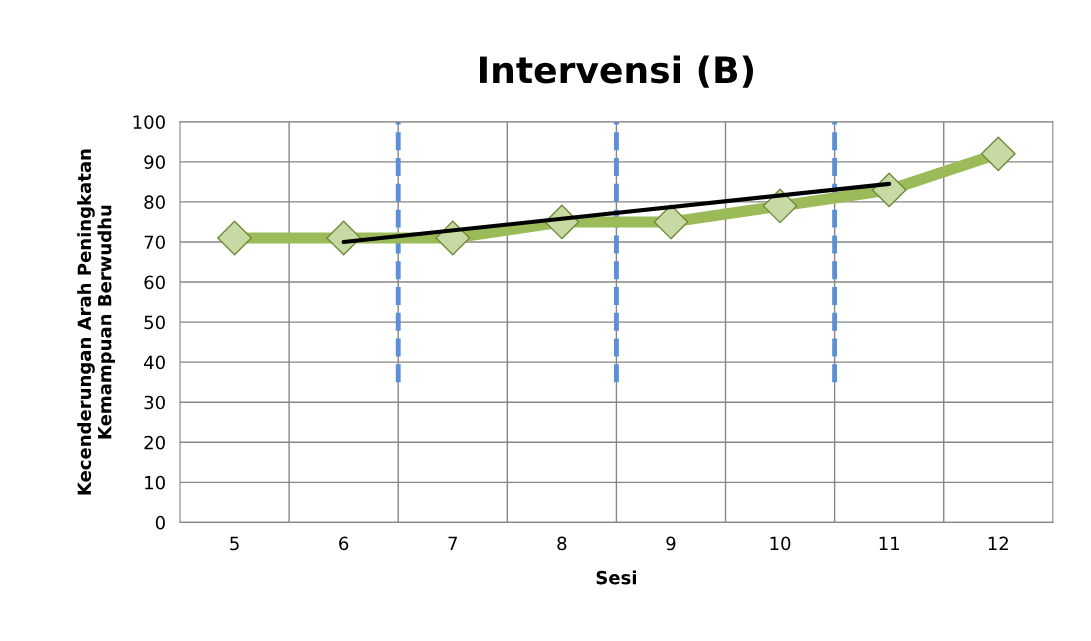 Image resolution: width=1091 pixels, height=641 pixels. Describe the element at coordinates (154, 242) in the screenshot. I see `y-tick-label: 70` at that location.